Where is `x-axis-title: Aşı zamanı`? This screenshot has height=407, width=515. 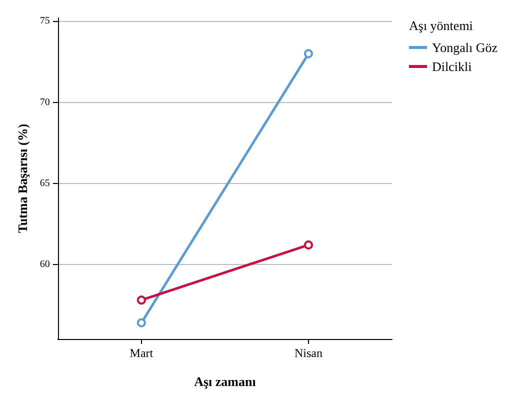 x-axis-title: Aşı zamanı is located at coordinates (225, 381).